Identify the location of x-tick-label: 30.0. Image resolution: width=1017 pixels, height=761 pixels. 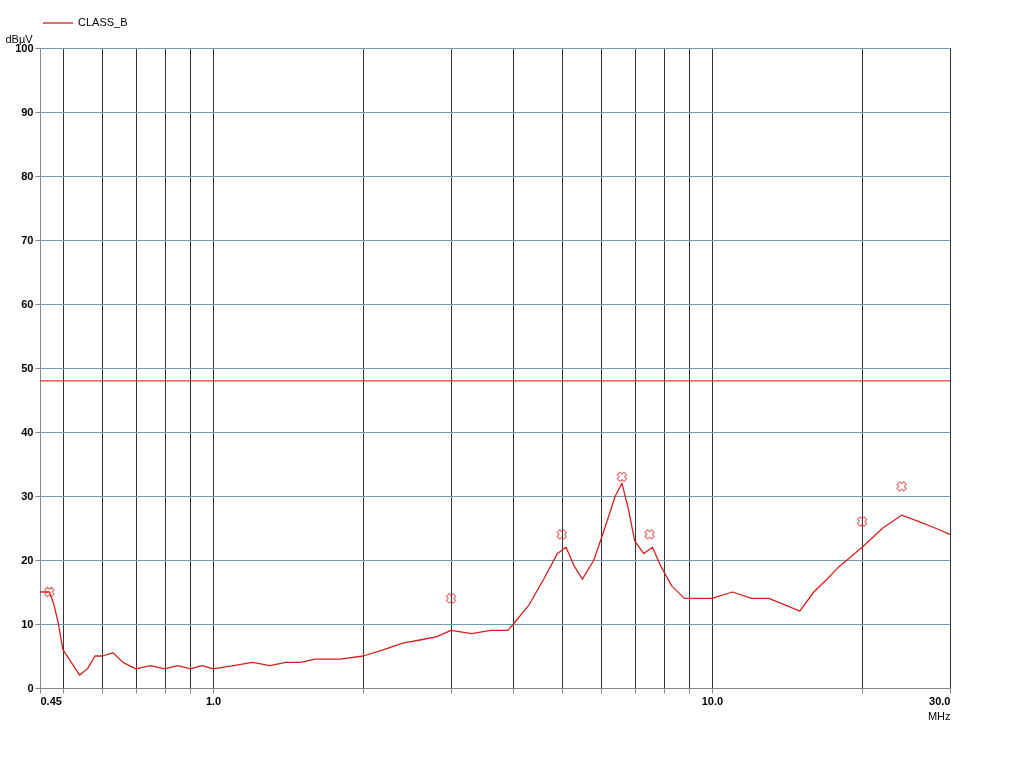
(940, 700).